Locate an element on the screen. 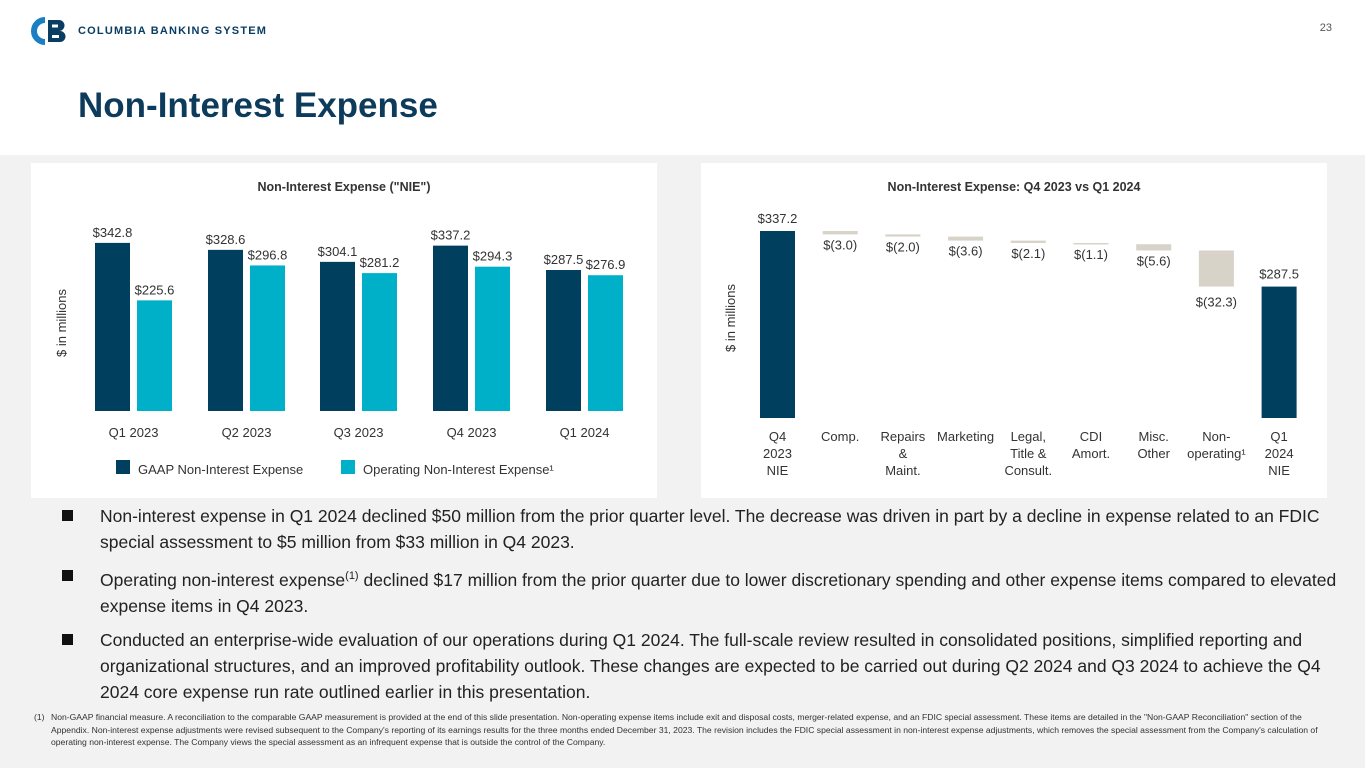 The width and height of the screenshot is (1365, 768). x-tick-label: Q2 2023 is located at coordinates (247, 432).